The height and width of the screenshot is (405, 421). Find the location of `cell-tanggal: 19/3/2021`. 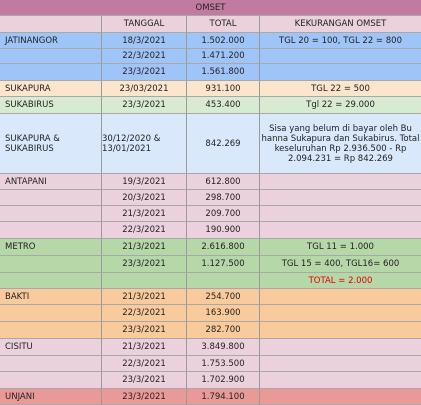

cell-tanggal: 19/3/2021 is located at coordinates (144, 182).